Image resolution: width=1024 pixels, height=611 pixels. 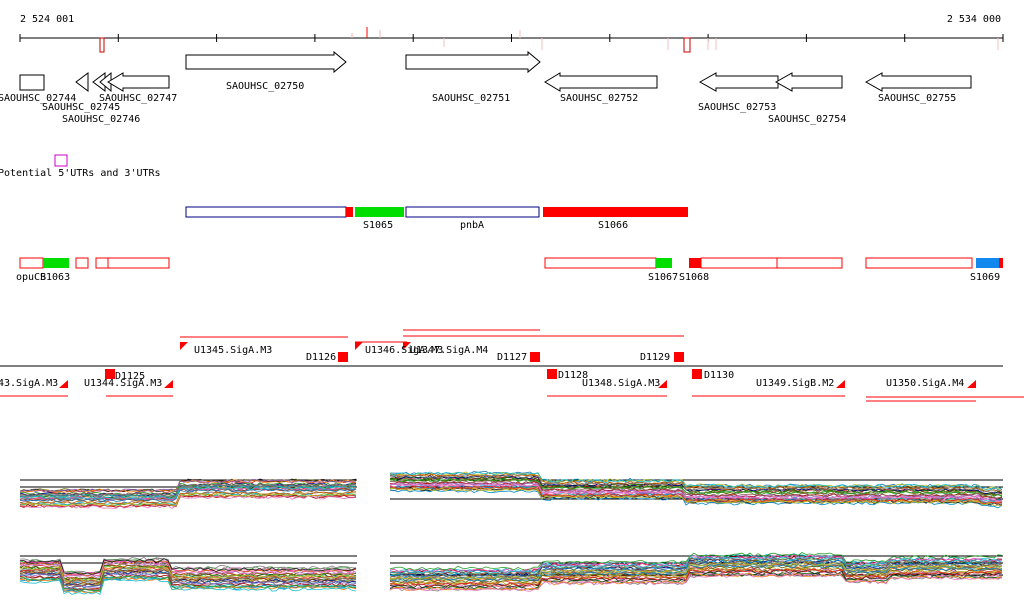 I want to click on segment-pnba, so click(x=472, y=212).